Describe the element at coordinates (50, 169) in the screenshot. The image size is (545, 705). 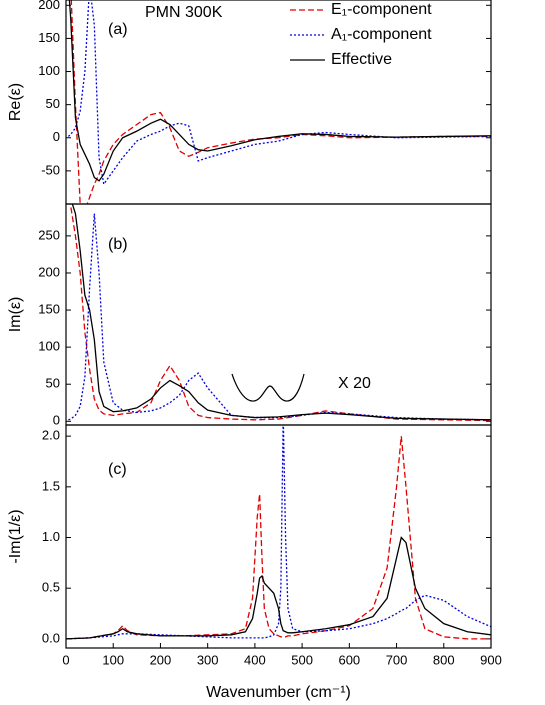
I see `y-tick-label: -50` at that location.